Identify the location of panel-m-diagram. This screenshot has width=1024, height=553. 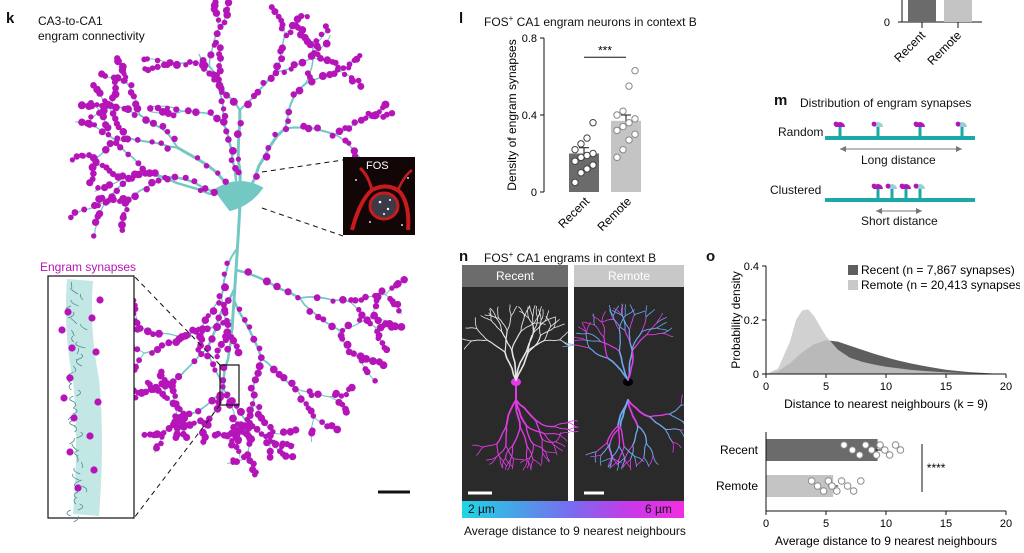
(900, 167).